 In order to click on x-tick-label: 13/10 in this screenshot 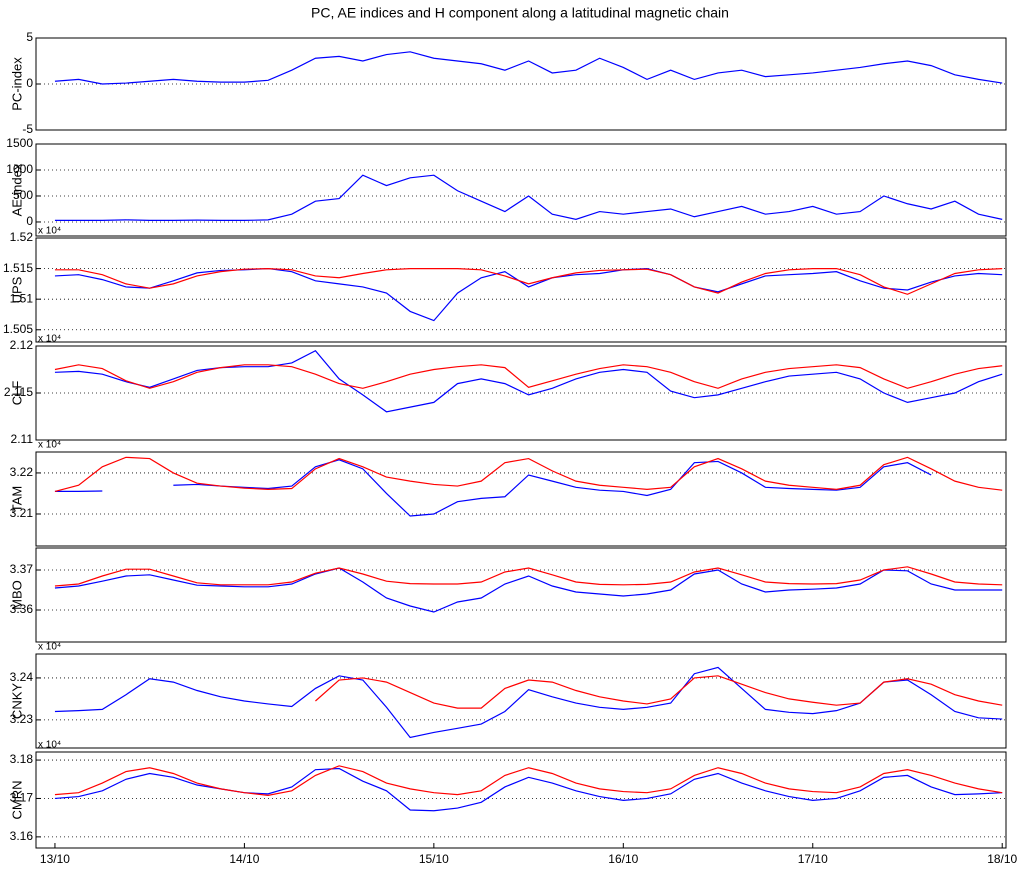, I will do `click(55, 859)`.